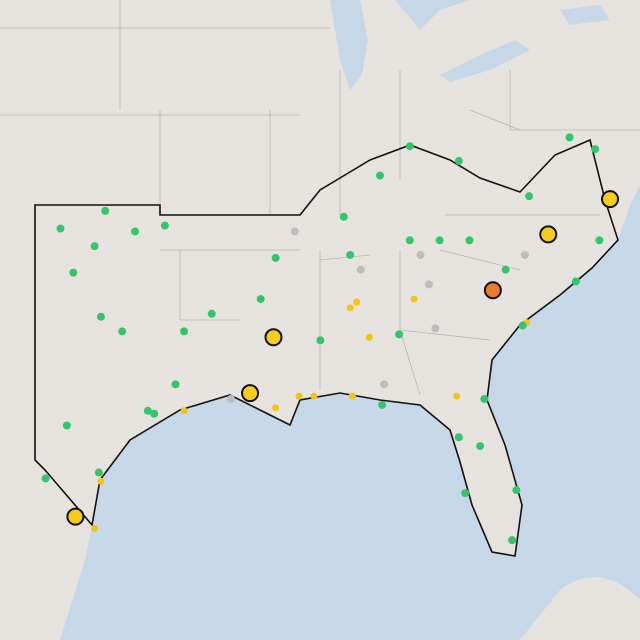  What do you see at coordinates (585, 15) in the screenshot?
I see `lake-ontario` at bounding box center [585, 15].